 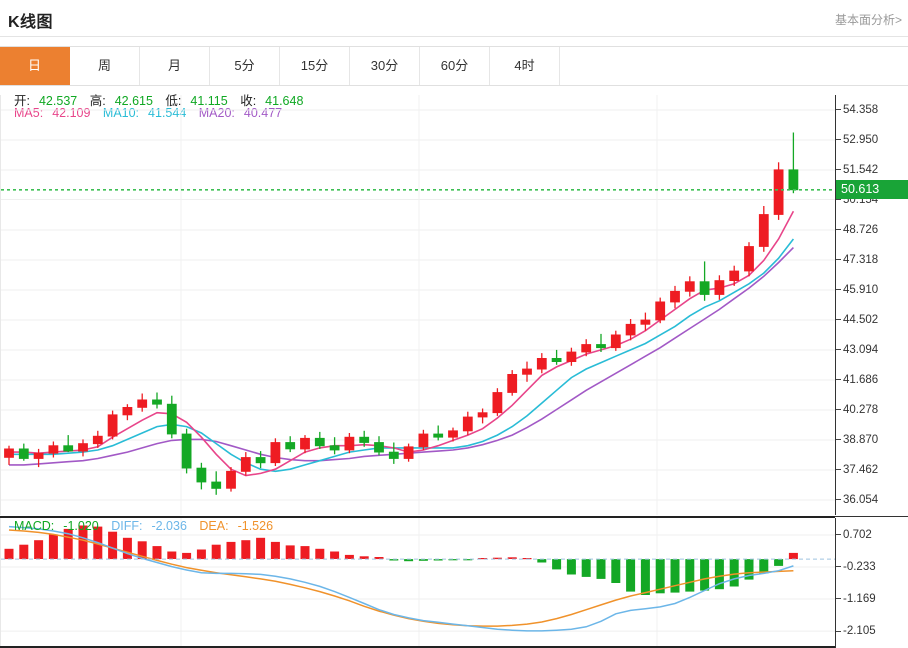 What do you see at coordinates (133, 101) in the screenshot?
I see `high-value: 42.615` at bounding box center [133, 101].